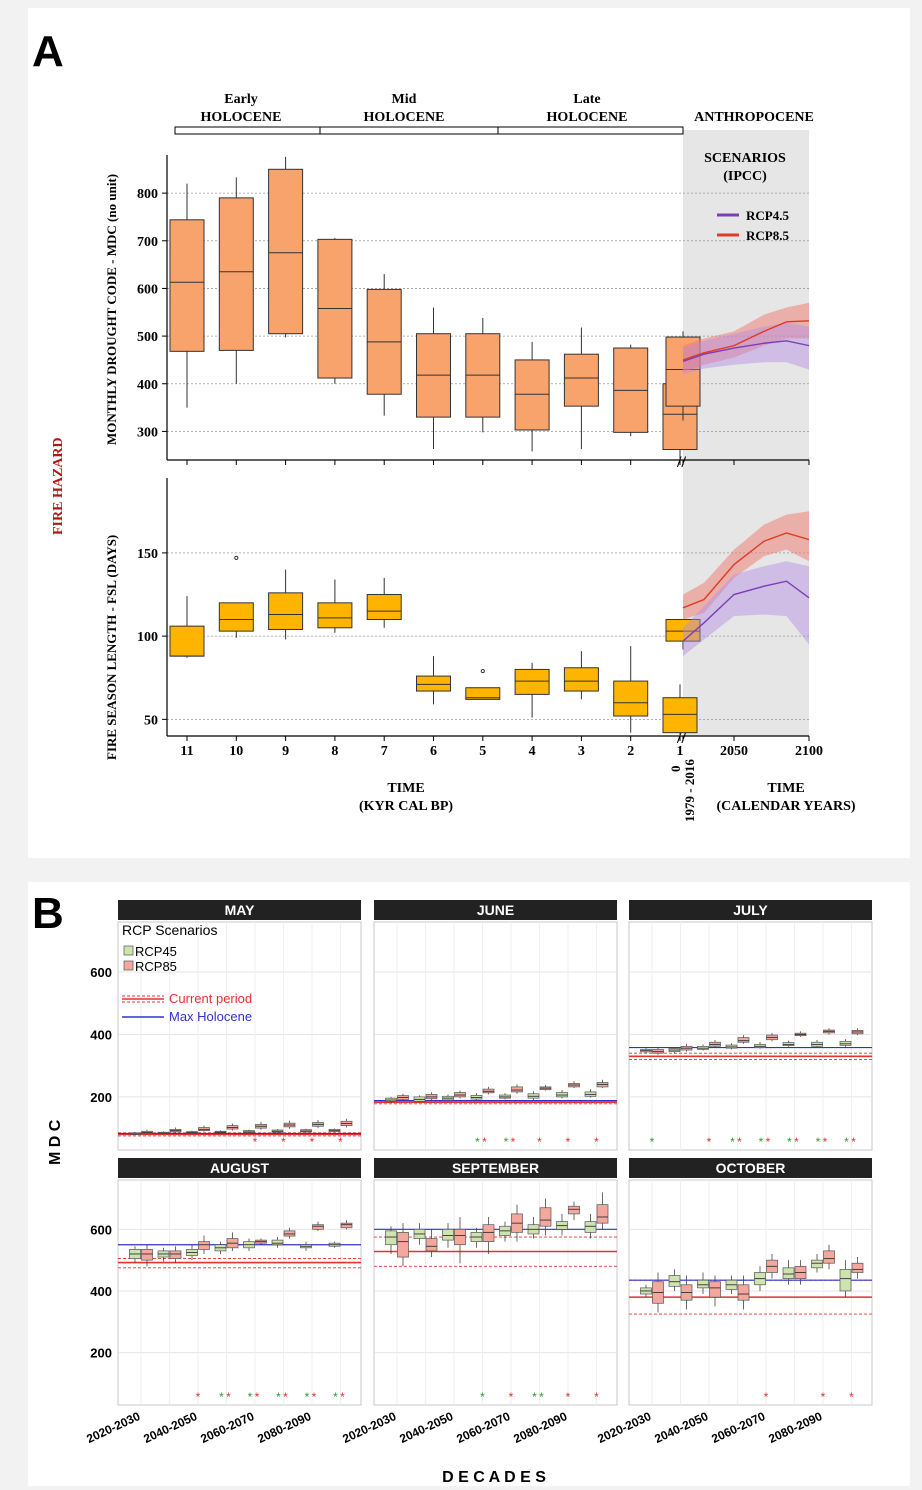  I want to click on y-tick-label: 100, so click(147, 637).